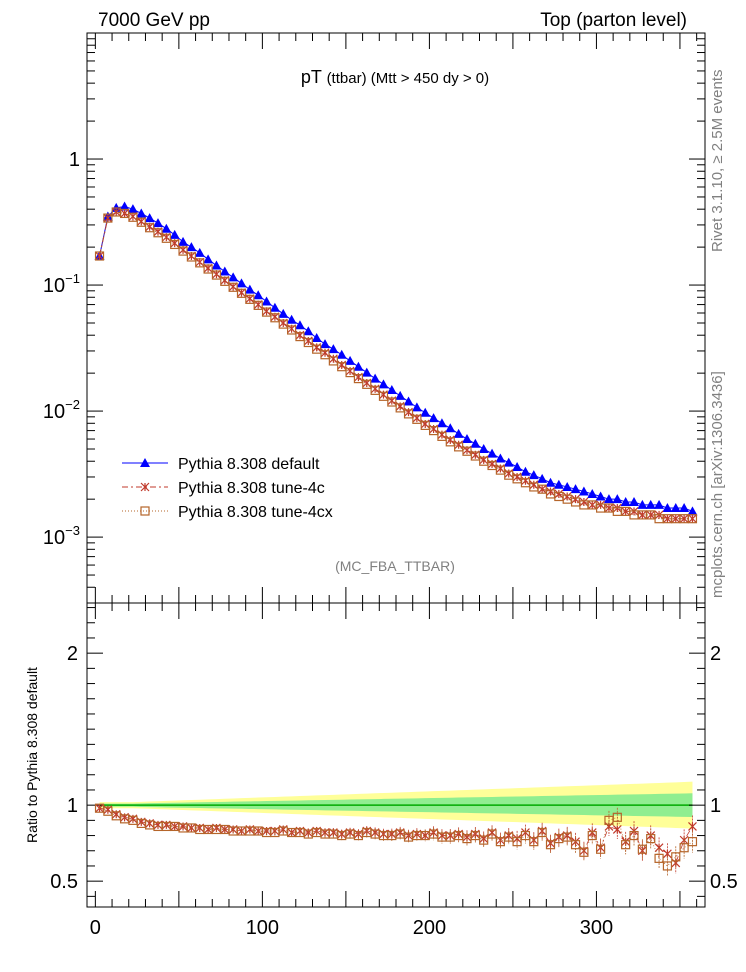 Image resolution: width=746 pixels, height=972 pixels. Describe the element at coordinates (145, 511) in the screenshot. I see `legend-marker-tune4cx` at that location.